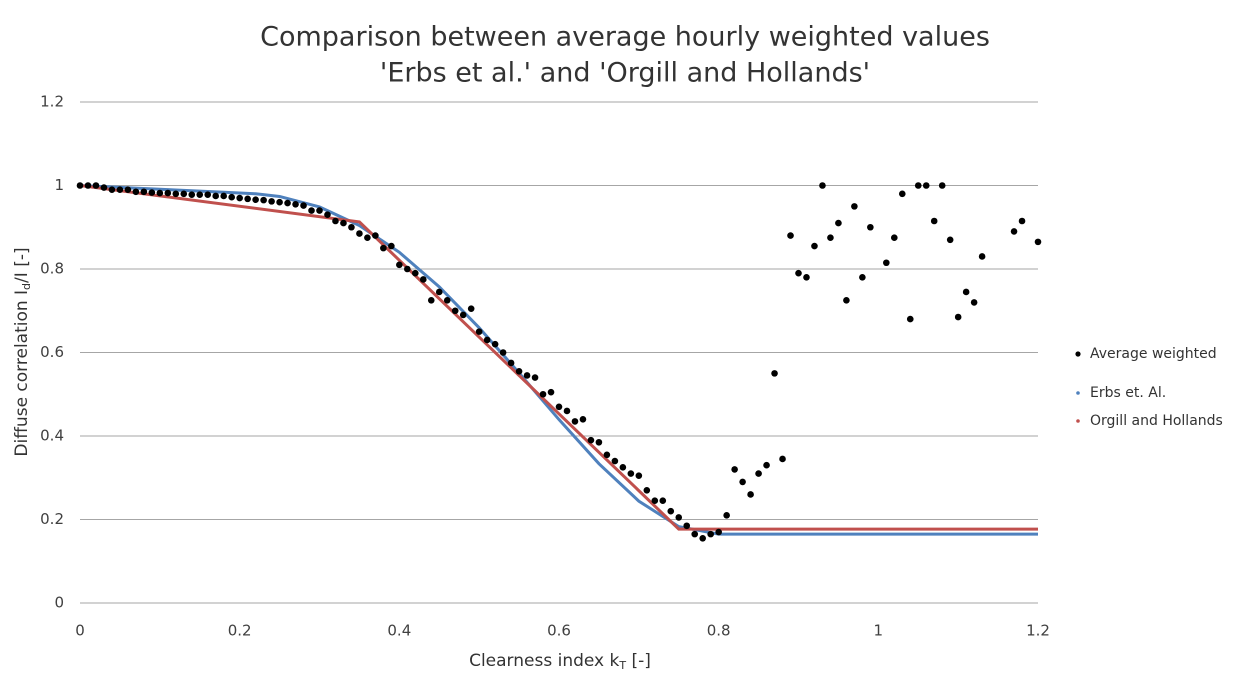 Image resolution: width=1253 pixels, height=675 pixels. Describe the element at coordinates (625, 73) in the screenshot. I see `chart-title: 'Erbs et al.' and 'Orgill and Hollands'` at that location.